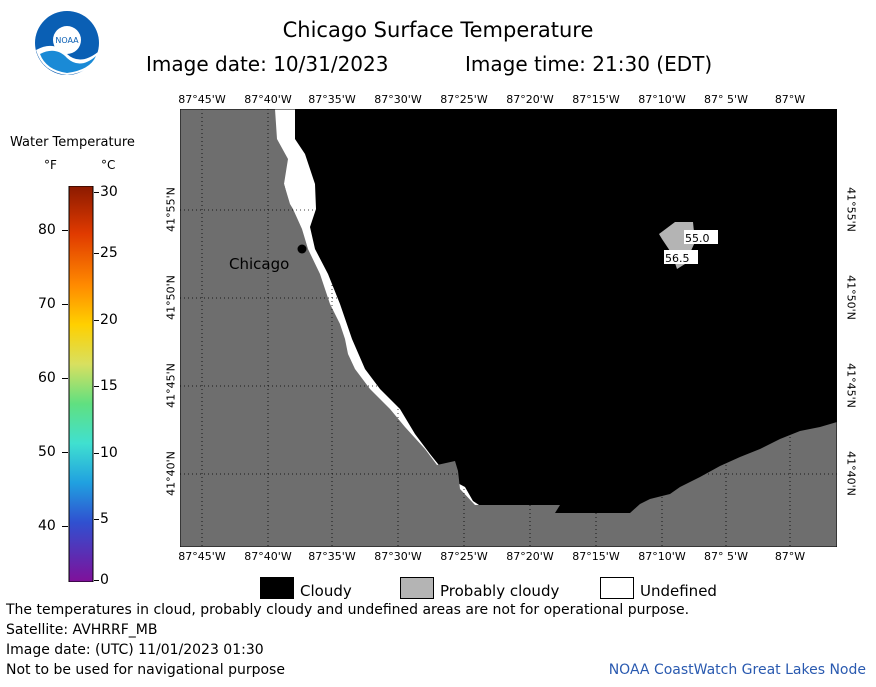 This screenshot has width=876, height=687. Describe the element at coordinates (589, 64) in the screenshot. I see `image-time: Image time: 21:30 (EDT)` at that location.